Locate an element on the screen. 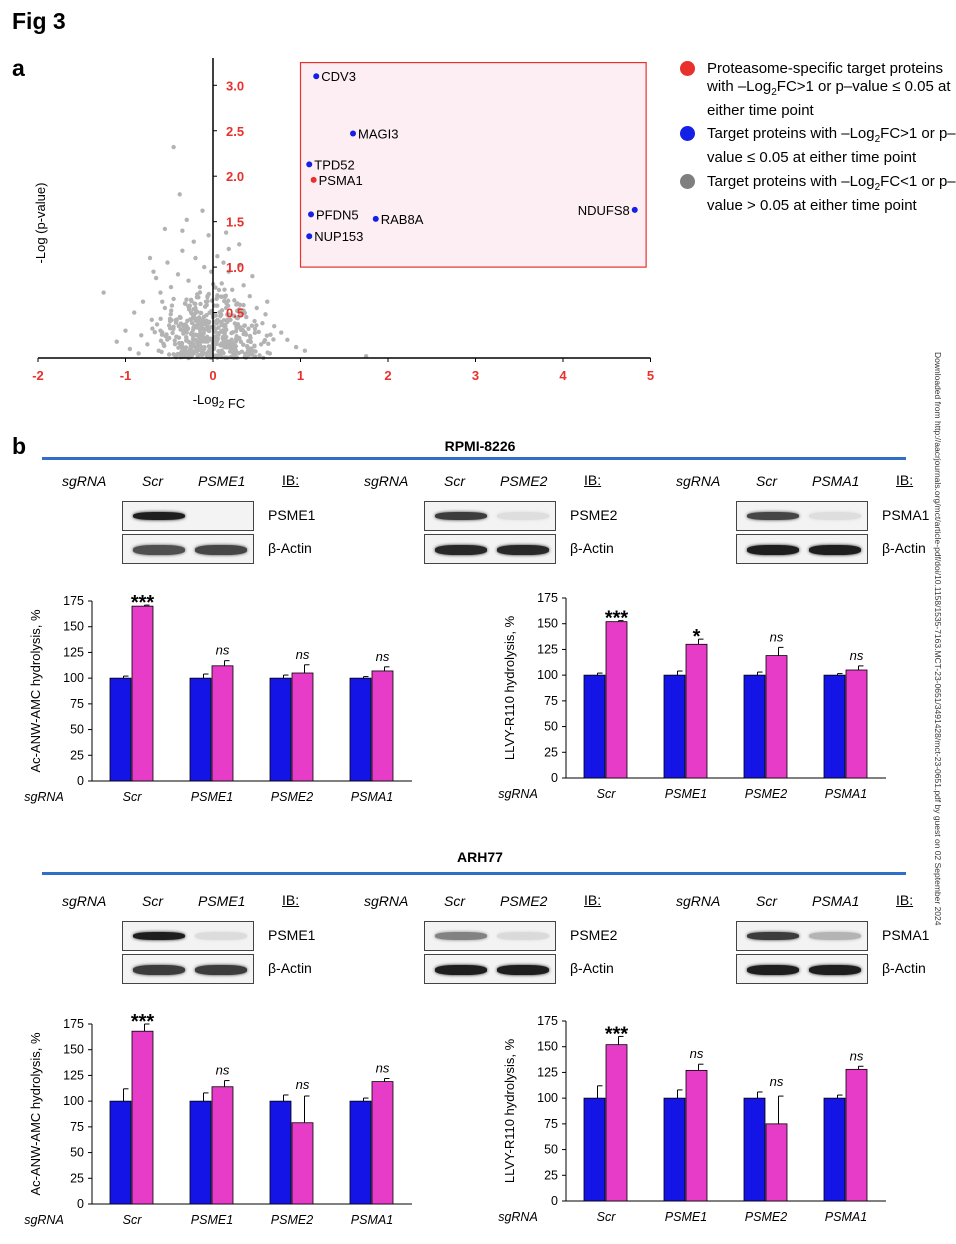 The image size is (956, 1244). panel-b-label: b is located at coordinates (19, 446).